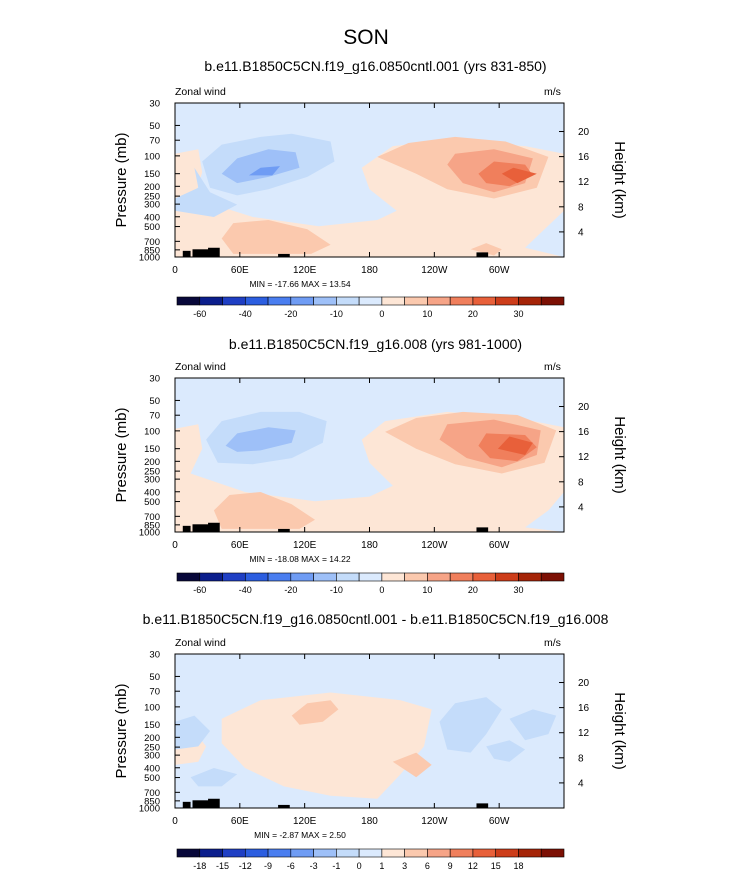 Image resolution: width=733 pixels, height=888 pixels. I want to click on y-tick-label: 700, so click(152, 242).